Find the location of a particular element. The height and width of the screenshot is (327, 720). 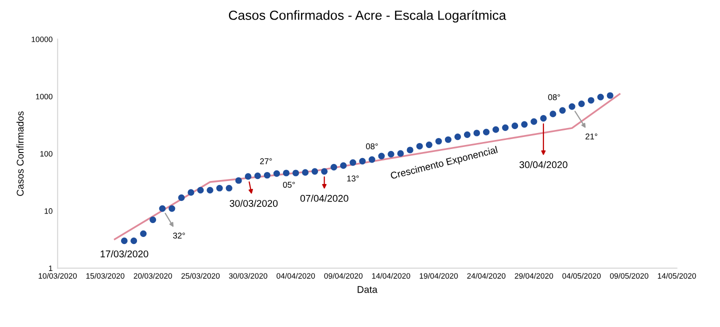

annotation: 17/03/2020 is located at coordinates (124, 254).